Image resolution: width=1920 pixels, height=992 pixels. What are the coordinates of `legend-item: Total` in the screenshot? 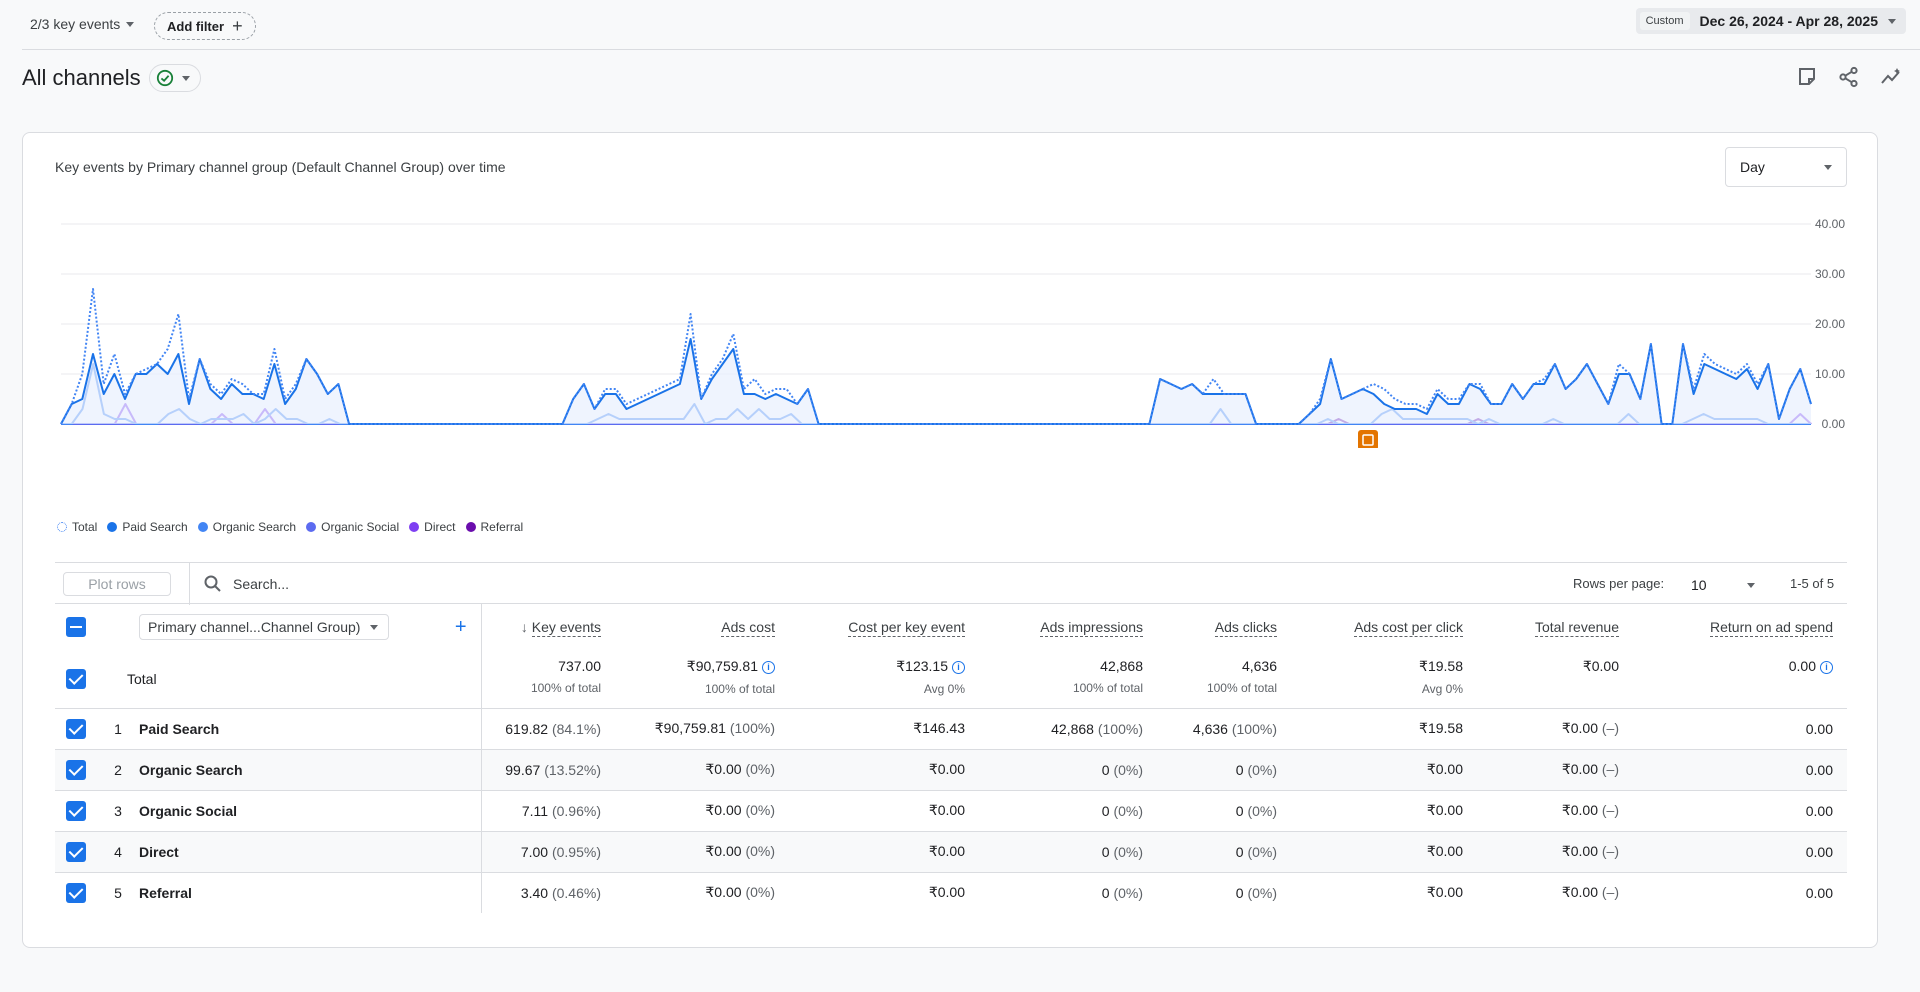 It's located at (77, 527).